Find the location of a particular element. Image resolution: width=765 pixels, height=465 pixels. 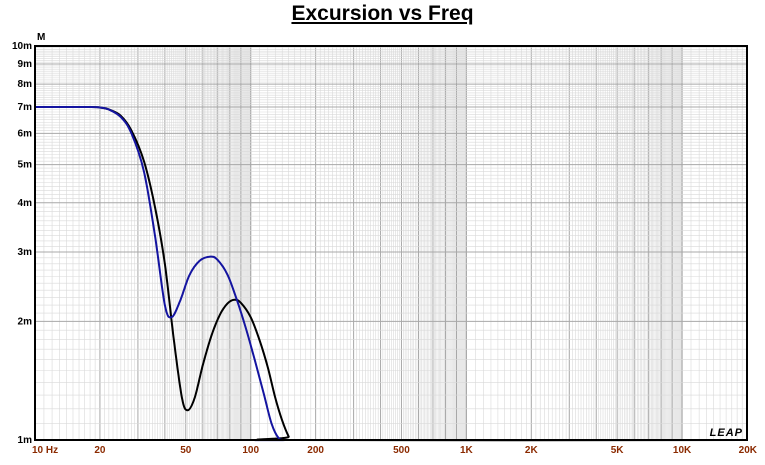

x-tick-label: 20K is located at coordinates (748, 450).